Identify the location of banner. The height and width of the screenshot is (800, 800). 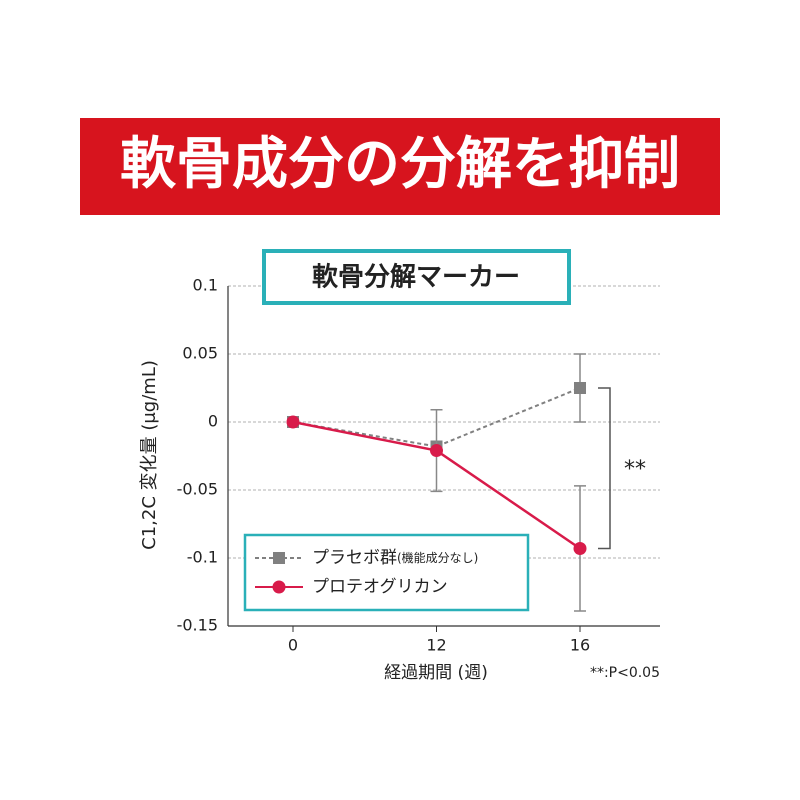
(400, 166).